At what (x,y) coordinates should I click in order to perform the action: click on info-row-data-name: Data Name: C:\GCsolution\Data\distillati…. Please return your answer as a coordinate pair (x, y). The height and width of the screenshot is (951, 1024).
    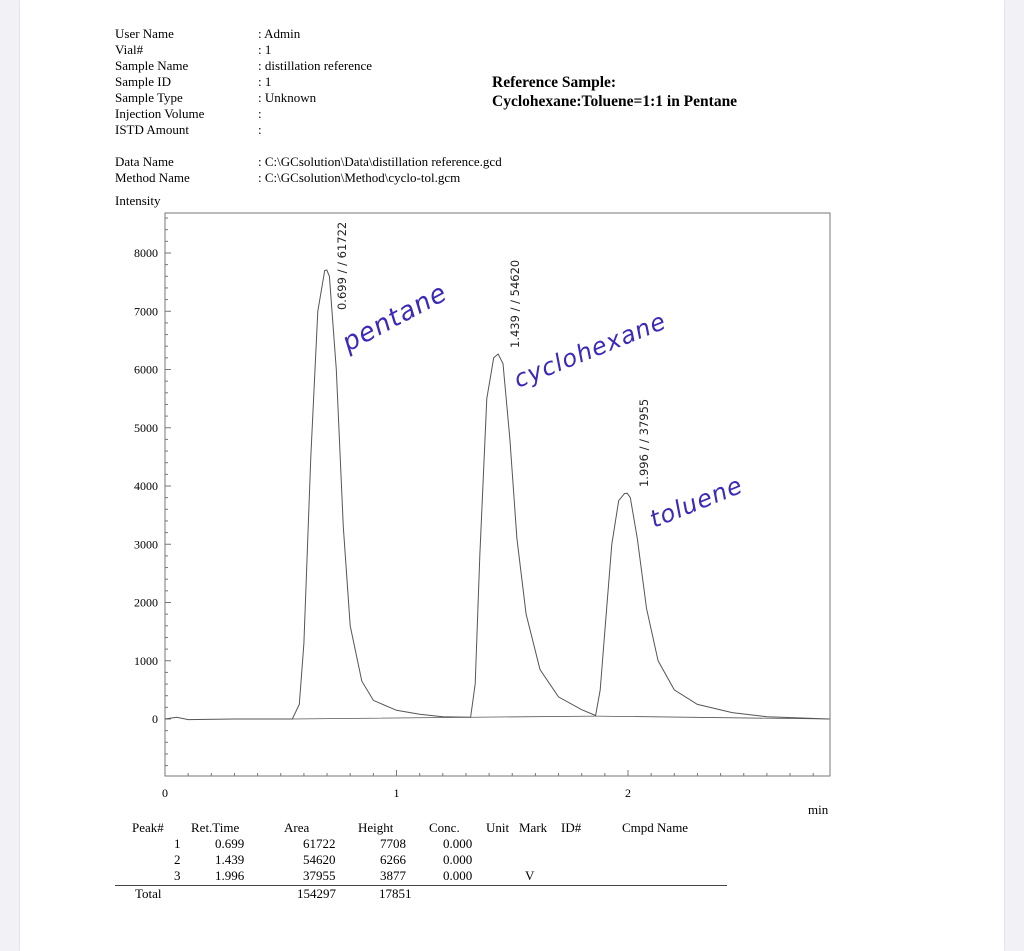
    Looking at the image, I should click on (308, 161).